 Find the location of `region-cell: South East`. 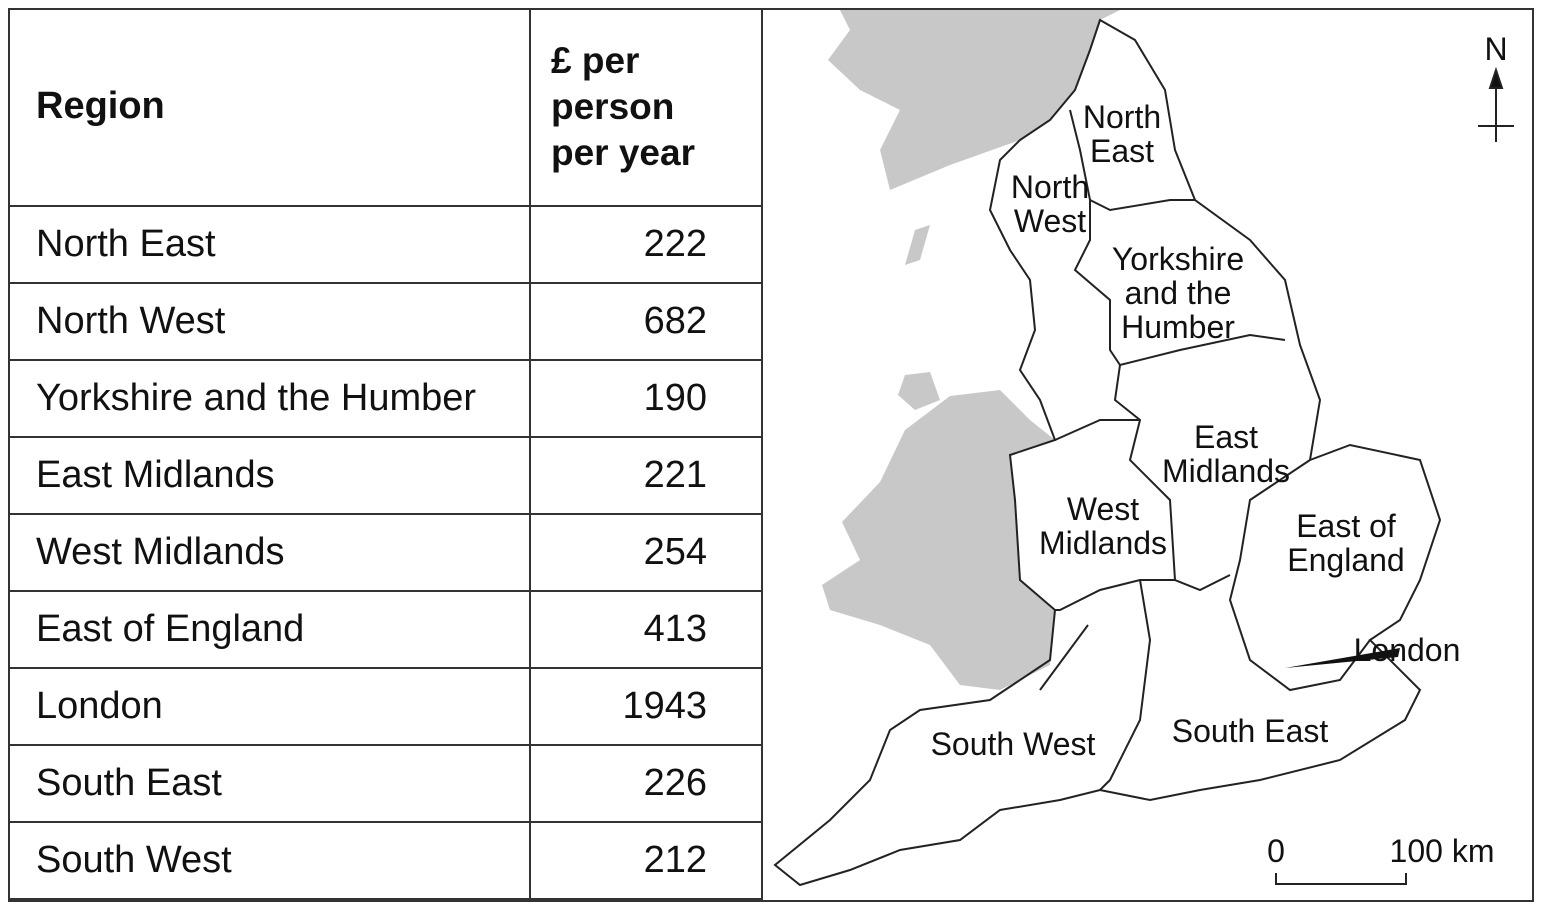

region-cell: South East is located at coordinates (269, 783).